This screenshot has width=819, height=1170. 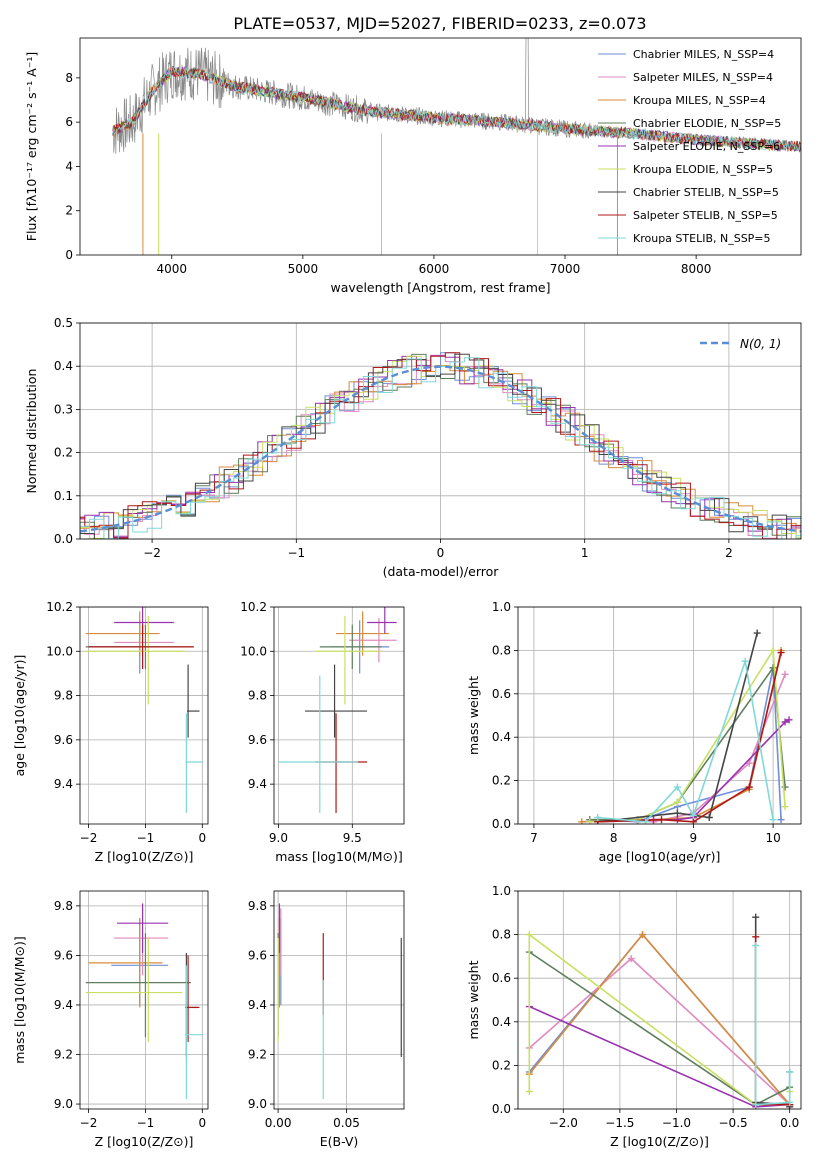 What do you see at coordinates (339, 1141) in the screenshot?
I see `x-axis-label: E(B-V)` at bounding box center [339, 1141].